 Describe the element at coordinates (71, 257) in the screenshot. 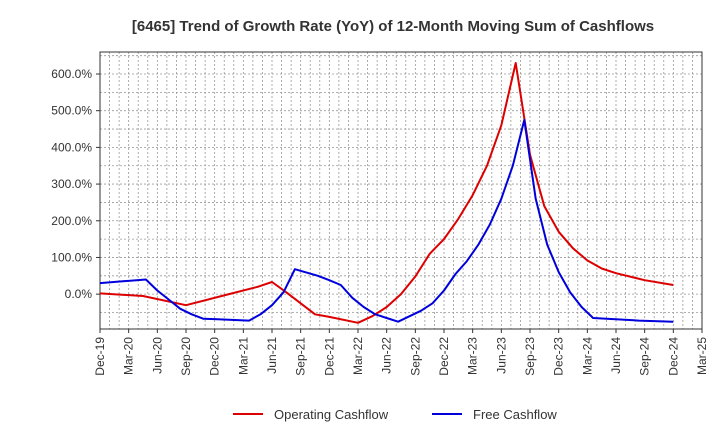

I see `y-tick-label: 100.0%` at that location.